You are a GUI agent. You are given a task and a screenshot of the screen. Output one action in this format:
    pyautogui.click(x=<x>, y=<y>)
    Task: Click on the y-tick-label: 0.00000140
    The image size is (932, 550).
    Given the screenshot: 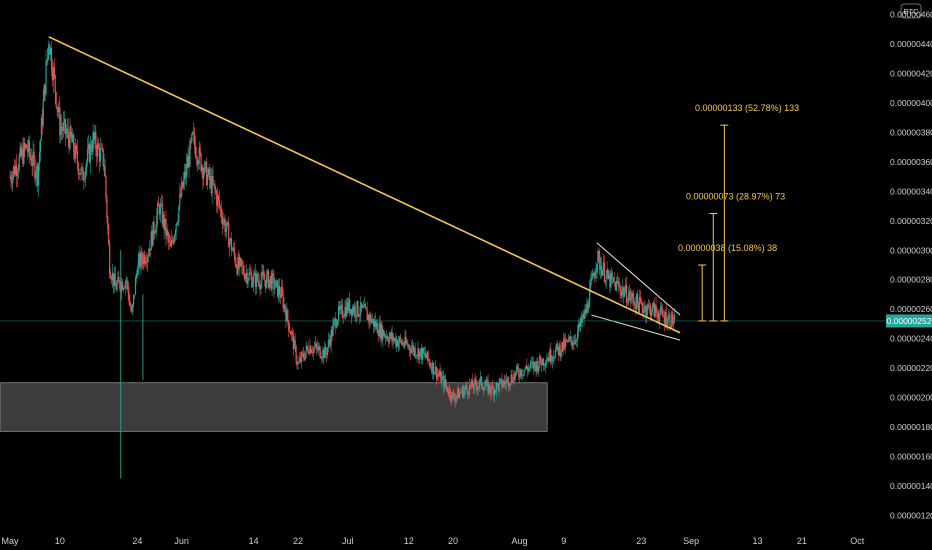 What is the action you would take?
    pyautogui.click(x=911, y=486)
    